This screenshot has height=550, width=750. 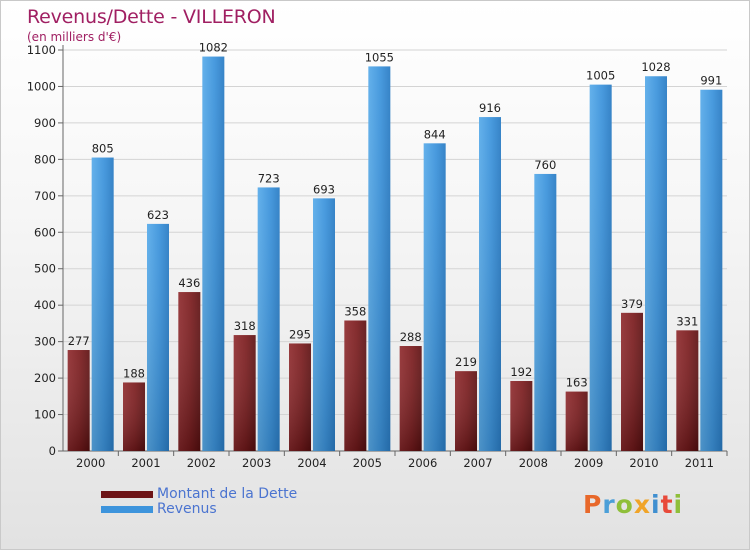 What do you see at coordinates (466, 362) in the screenshot?
I see `data-label-debt-2007: 219` at bounding box center [466, 362].